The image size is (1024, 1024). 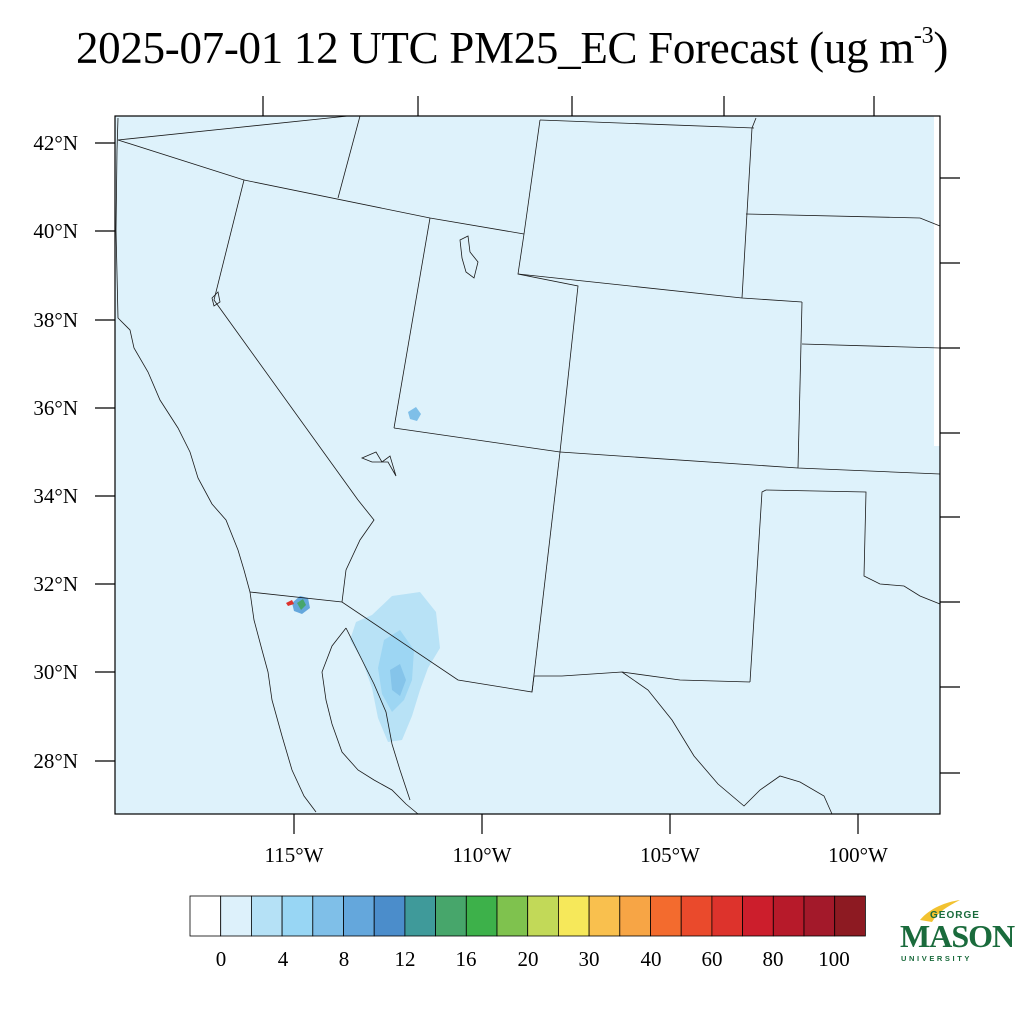 I want to click on logo-line-university: UNIVERSITY, so click(x=937, y=958).